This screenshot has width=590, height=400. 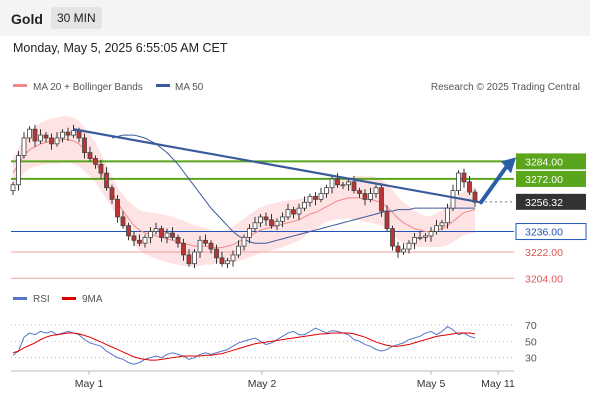 What do you see at coordinates (544, 203) in the screenshot?
I see `level-label-3256.32: 3256.32` at bounding box center [544, 203].